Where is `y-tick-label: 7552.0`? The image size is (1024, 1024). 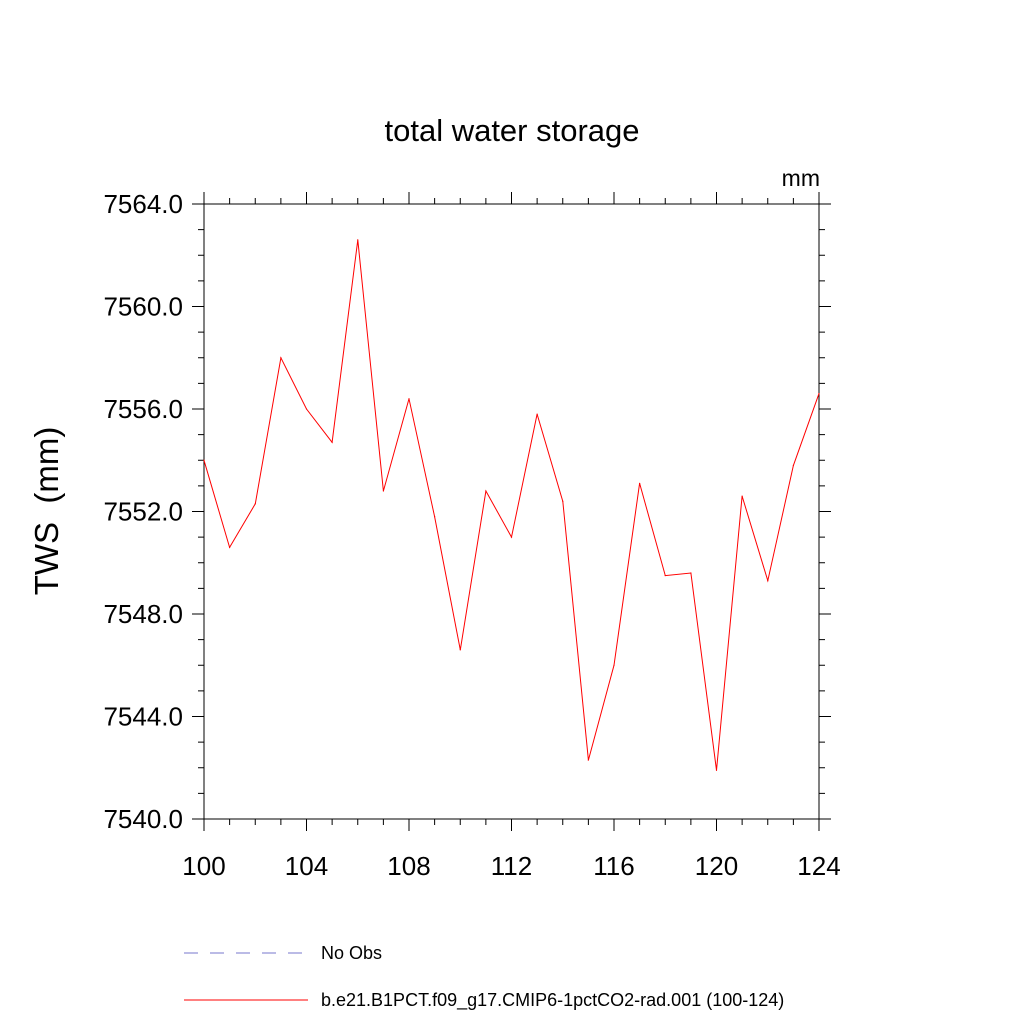 y-tick-label: 7552.0 is located at coordinates (143, 512).